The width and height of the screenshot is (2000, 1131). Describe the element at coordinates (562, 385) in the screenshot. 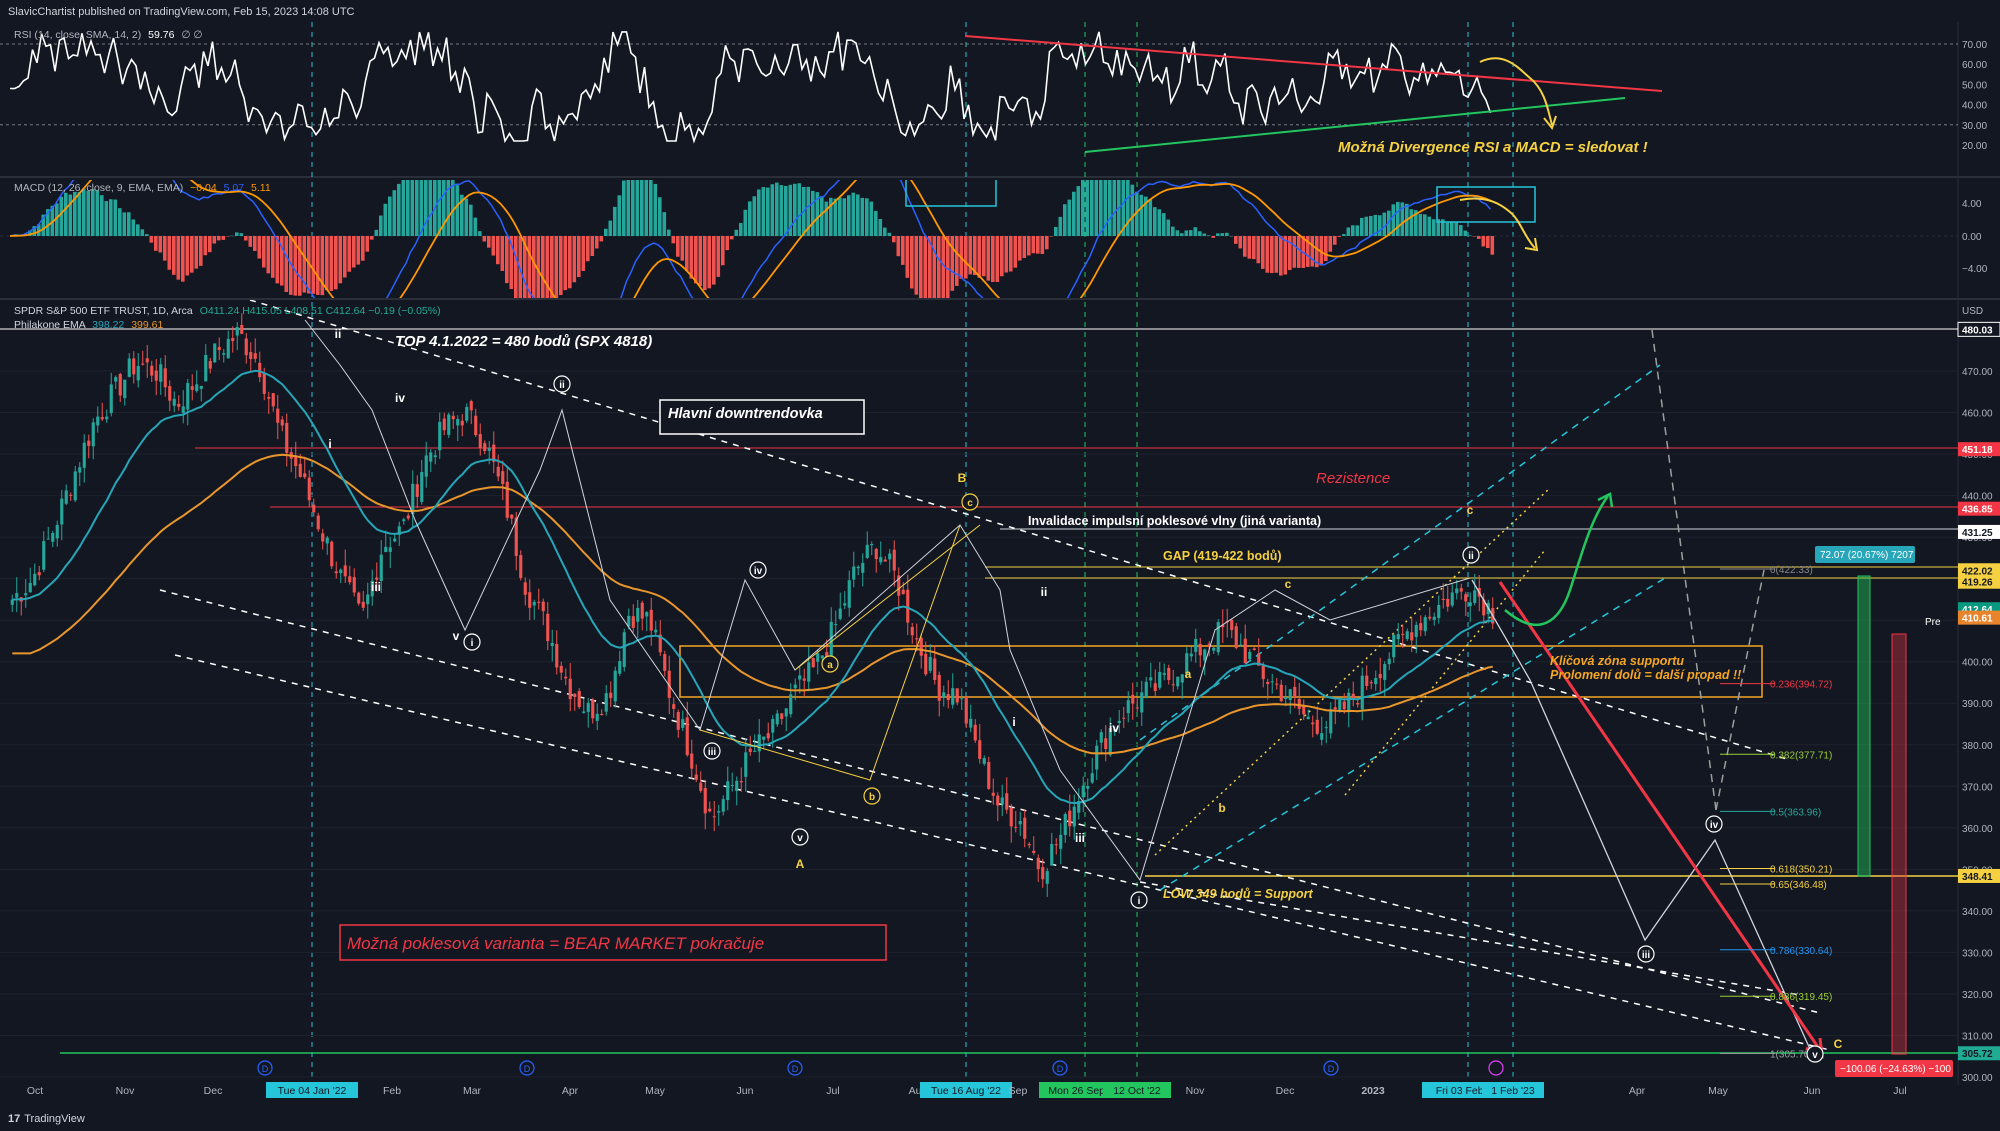

I see `wave-label-text: ii` at that location.